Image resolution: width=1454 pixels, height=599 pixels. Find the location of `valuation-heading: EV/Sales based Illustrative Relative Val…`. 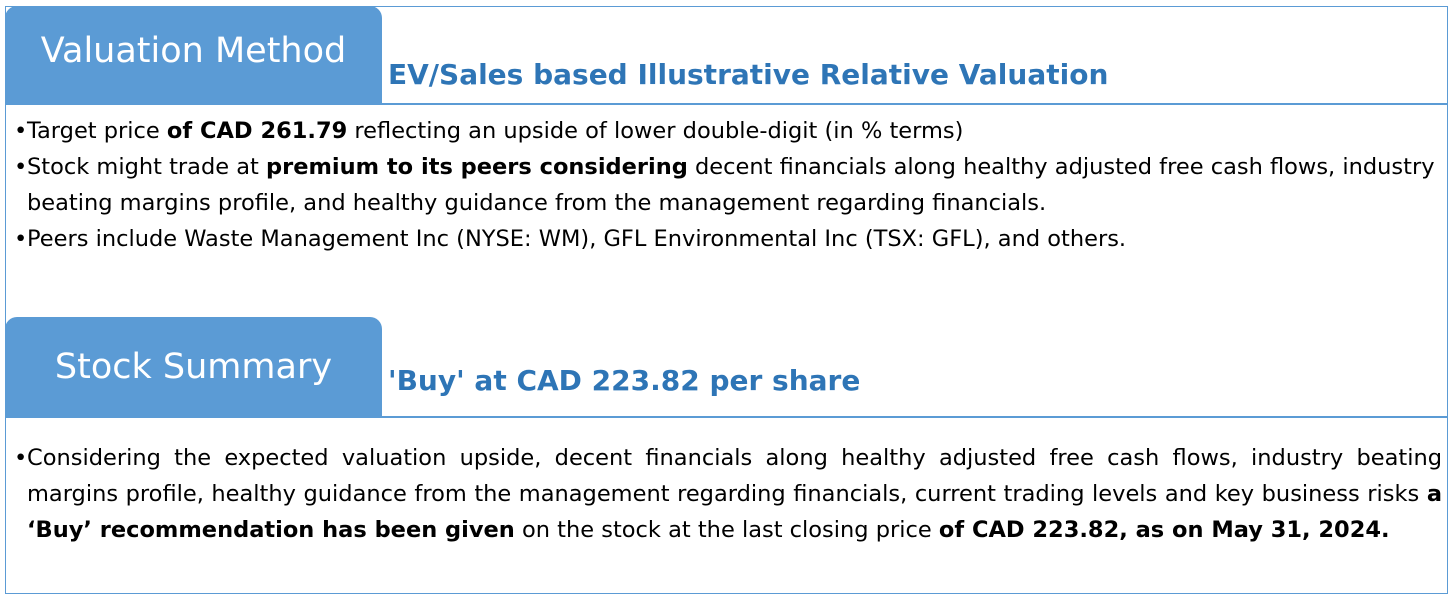

valuation-heading: EV/Sales based Illustrative Relative Val… is located at coordinates (748, 74).